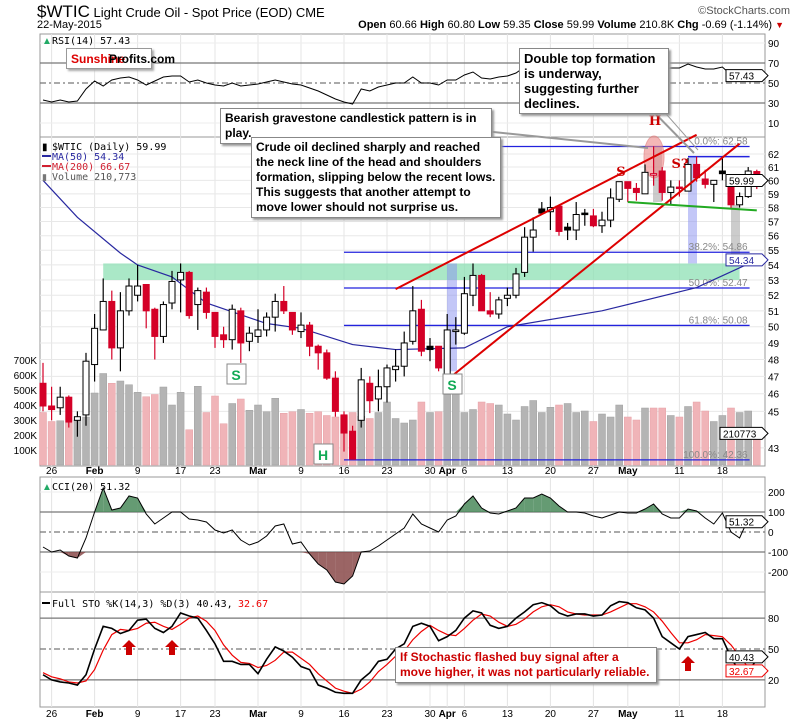 The image size is (800, 721). What do you see at coordinates (774, 281) in the screenshot?
I see `price-axis-tick: 53` at bounding box center [774, 281].